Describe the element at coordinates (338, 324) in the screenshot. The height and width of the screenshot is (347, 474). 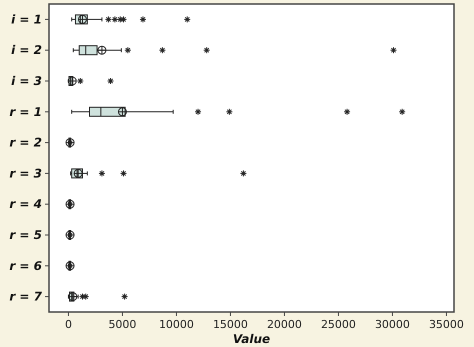
I see `x-tick-label: 25000` at that location.